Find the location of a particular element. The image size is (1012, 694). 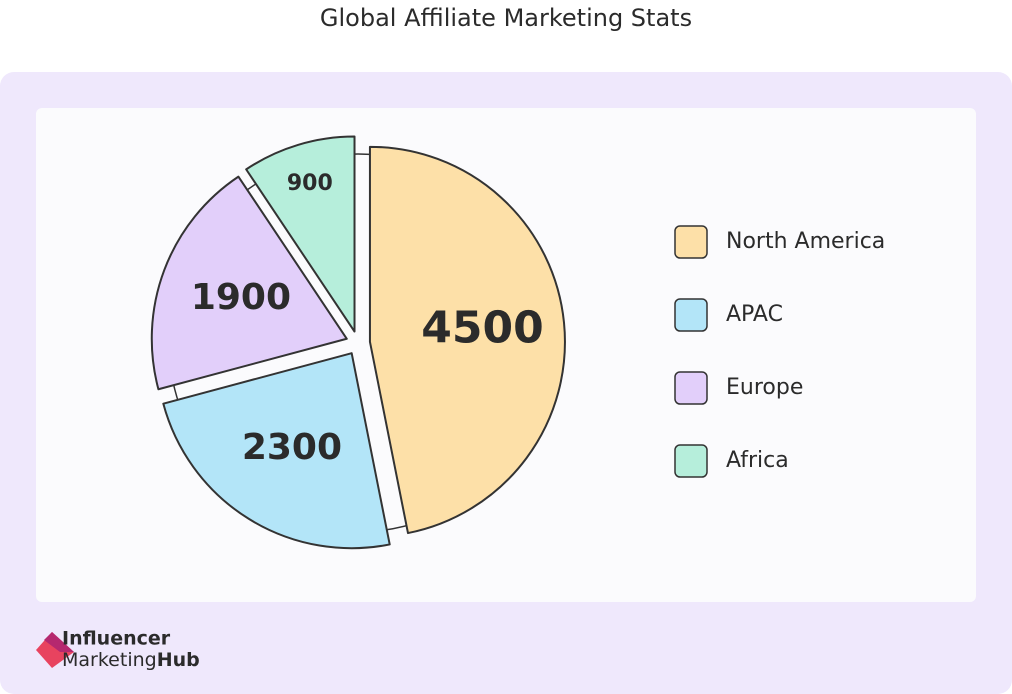

logo-text: Influencer is located at coordinates (116, 639).